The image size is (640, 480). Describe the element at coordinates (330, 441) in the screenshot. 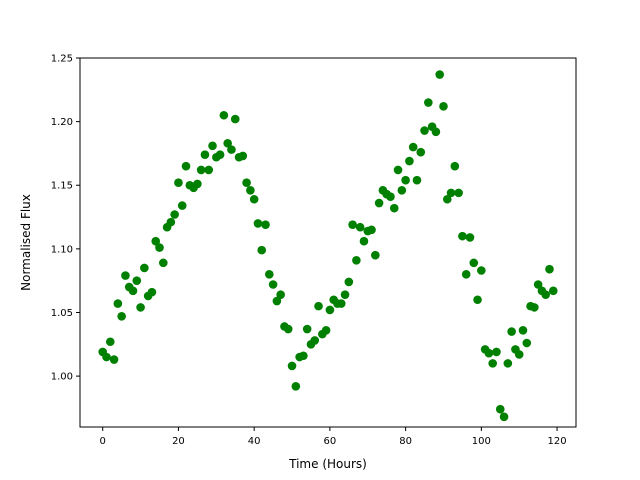

I see `x-tick-label: 60` at that location.